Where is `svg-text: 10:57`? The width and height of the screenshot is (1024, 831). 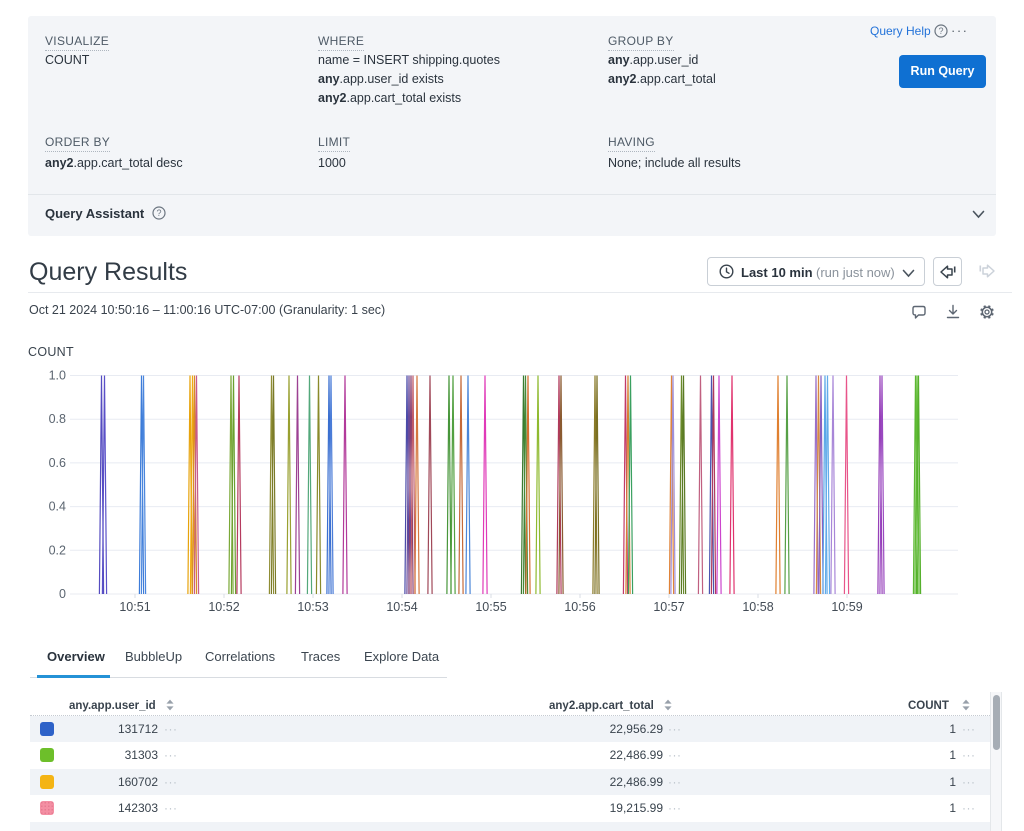 svg-text: 10:57 is located at coordinates (668, 607).